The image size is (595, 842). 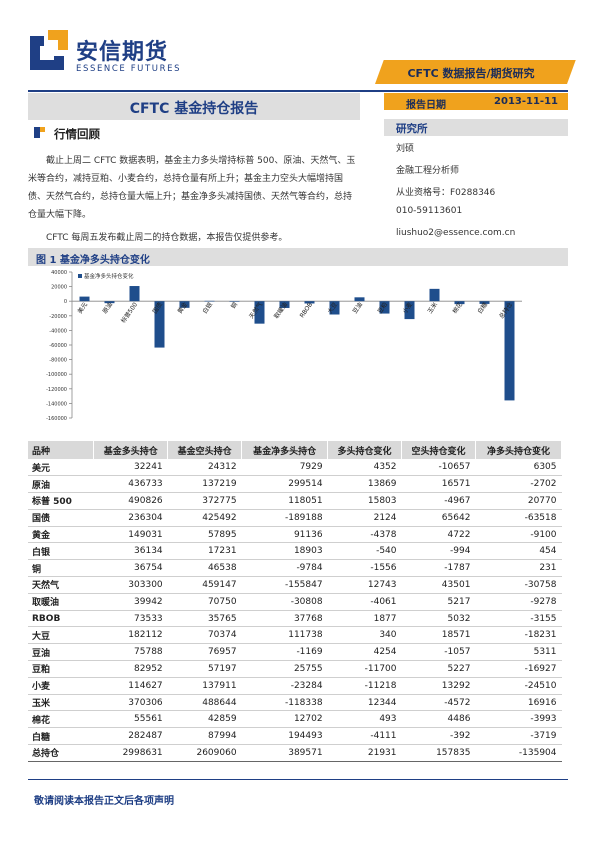 What do you see at coordinates (518, 652) in the screenshot?
I see `table-cell: 5311` at bounding box center [518, 652].